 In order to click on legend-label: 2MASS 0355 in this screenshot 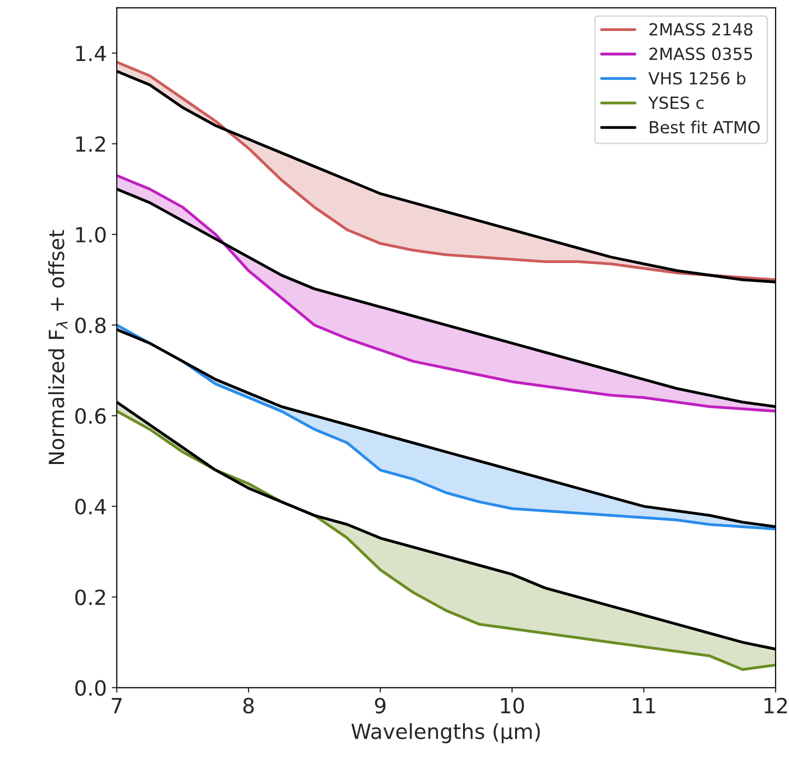, I will do `click(700, 54)`.